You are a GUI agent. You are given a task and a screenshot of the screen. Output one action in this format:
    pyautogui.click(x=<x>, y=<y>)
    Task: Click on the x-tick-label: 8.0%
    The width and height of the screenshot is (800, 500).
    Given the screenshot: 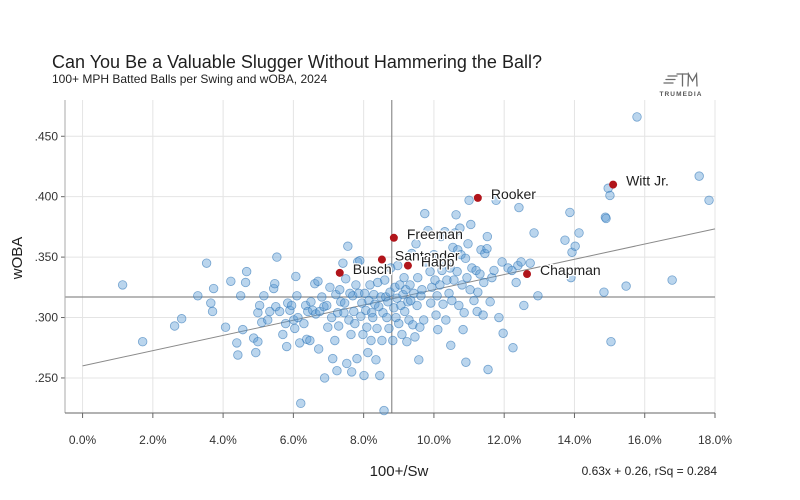 What is the action you would take?
    pyautogui.click(x=364, y=440)
    